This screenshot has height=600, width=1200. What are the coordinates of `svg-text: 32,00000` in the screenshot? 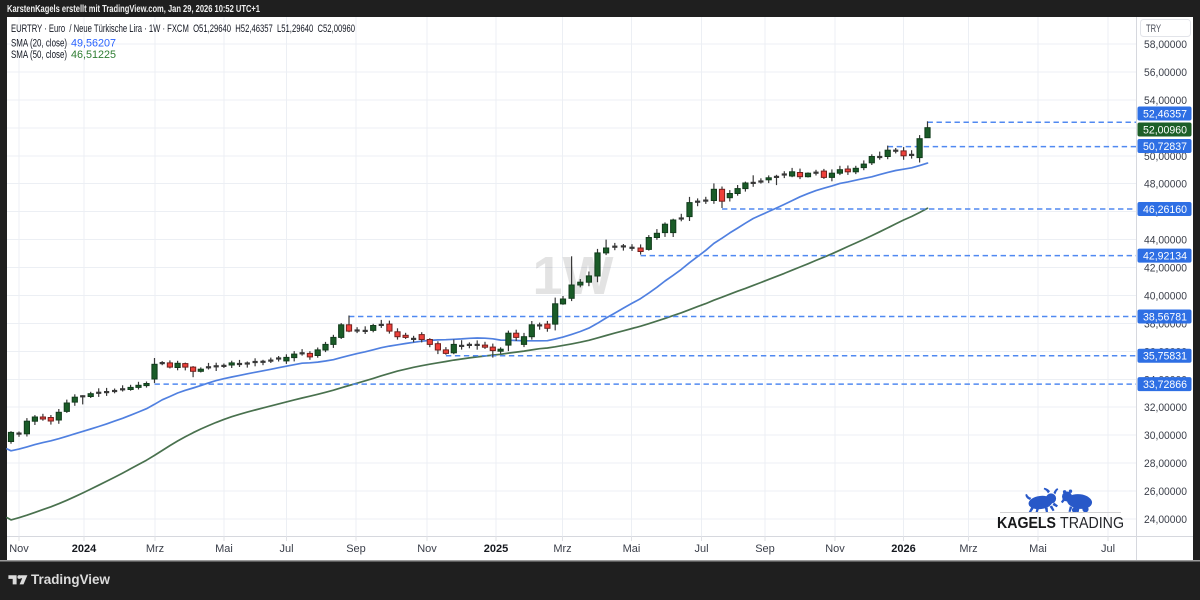 It's located at (1165, 408).